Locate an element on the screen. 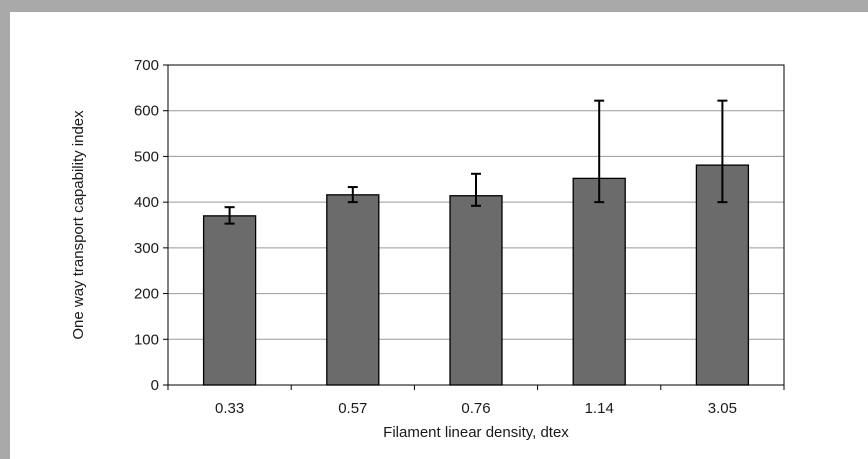  bar-0.57 is located at coordinates (353, 290).